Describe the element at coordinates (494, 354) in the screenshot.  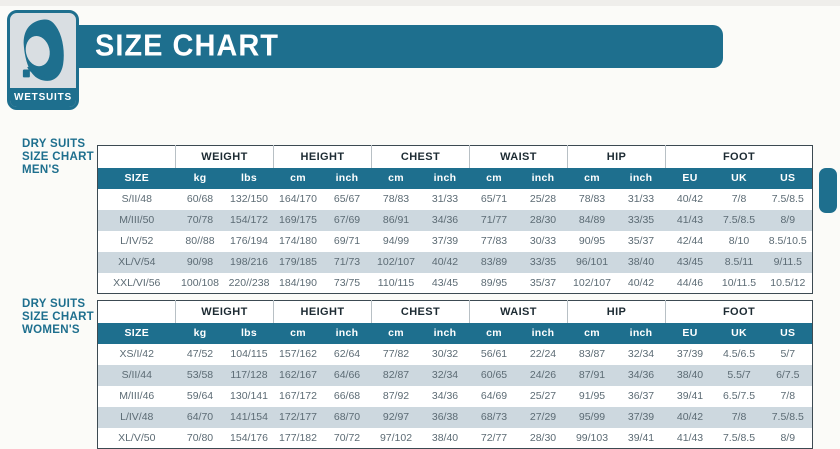
I see `value-cell: 56/61` at that location.